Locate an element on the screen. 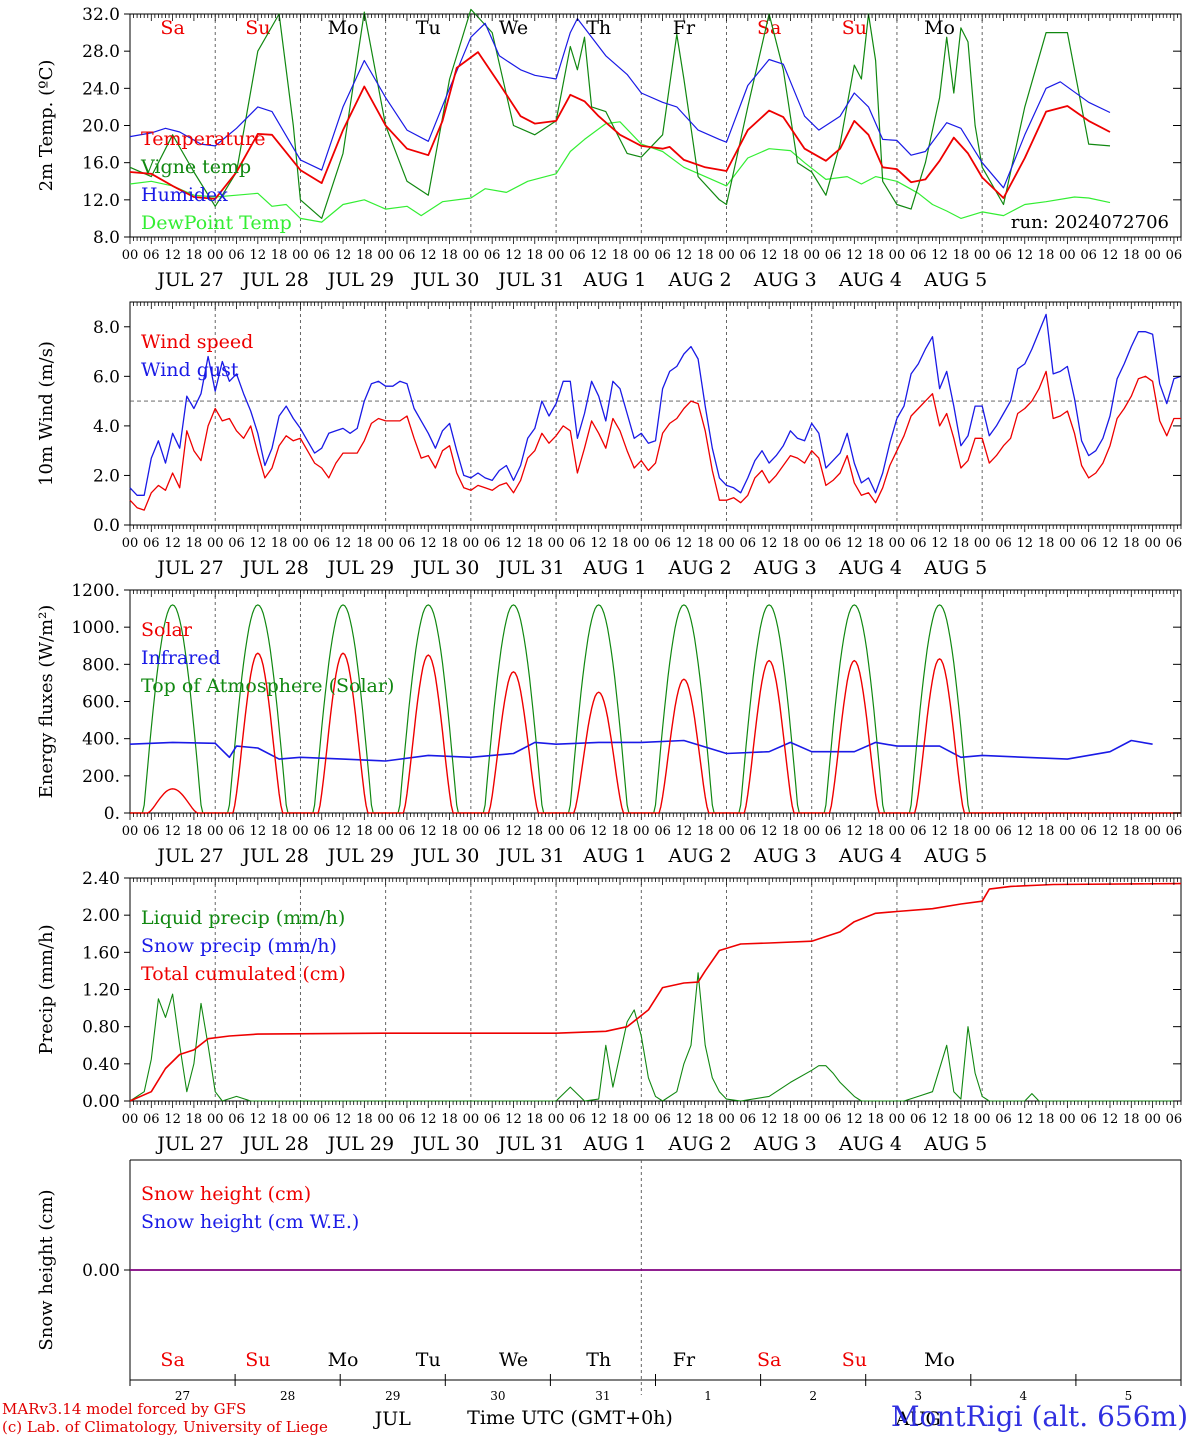  energy-panel-date-label-2: JUL 29 is located at coordinates (360, 856).